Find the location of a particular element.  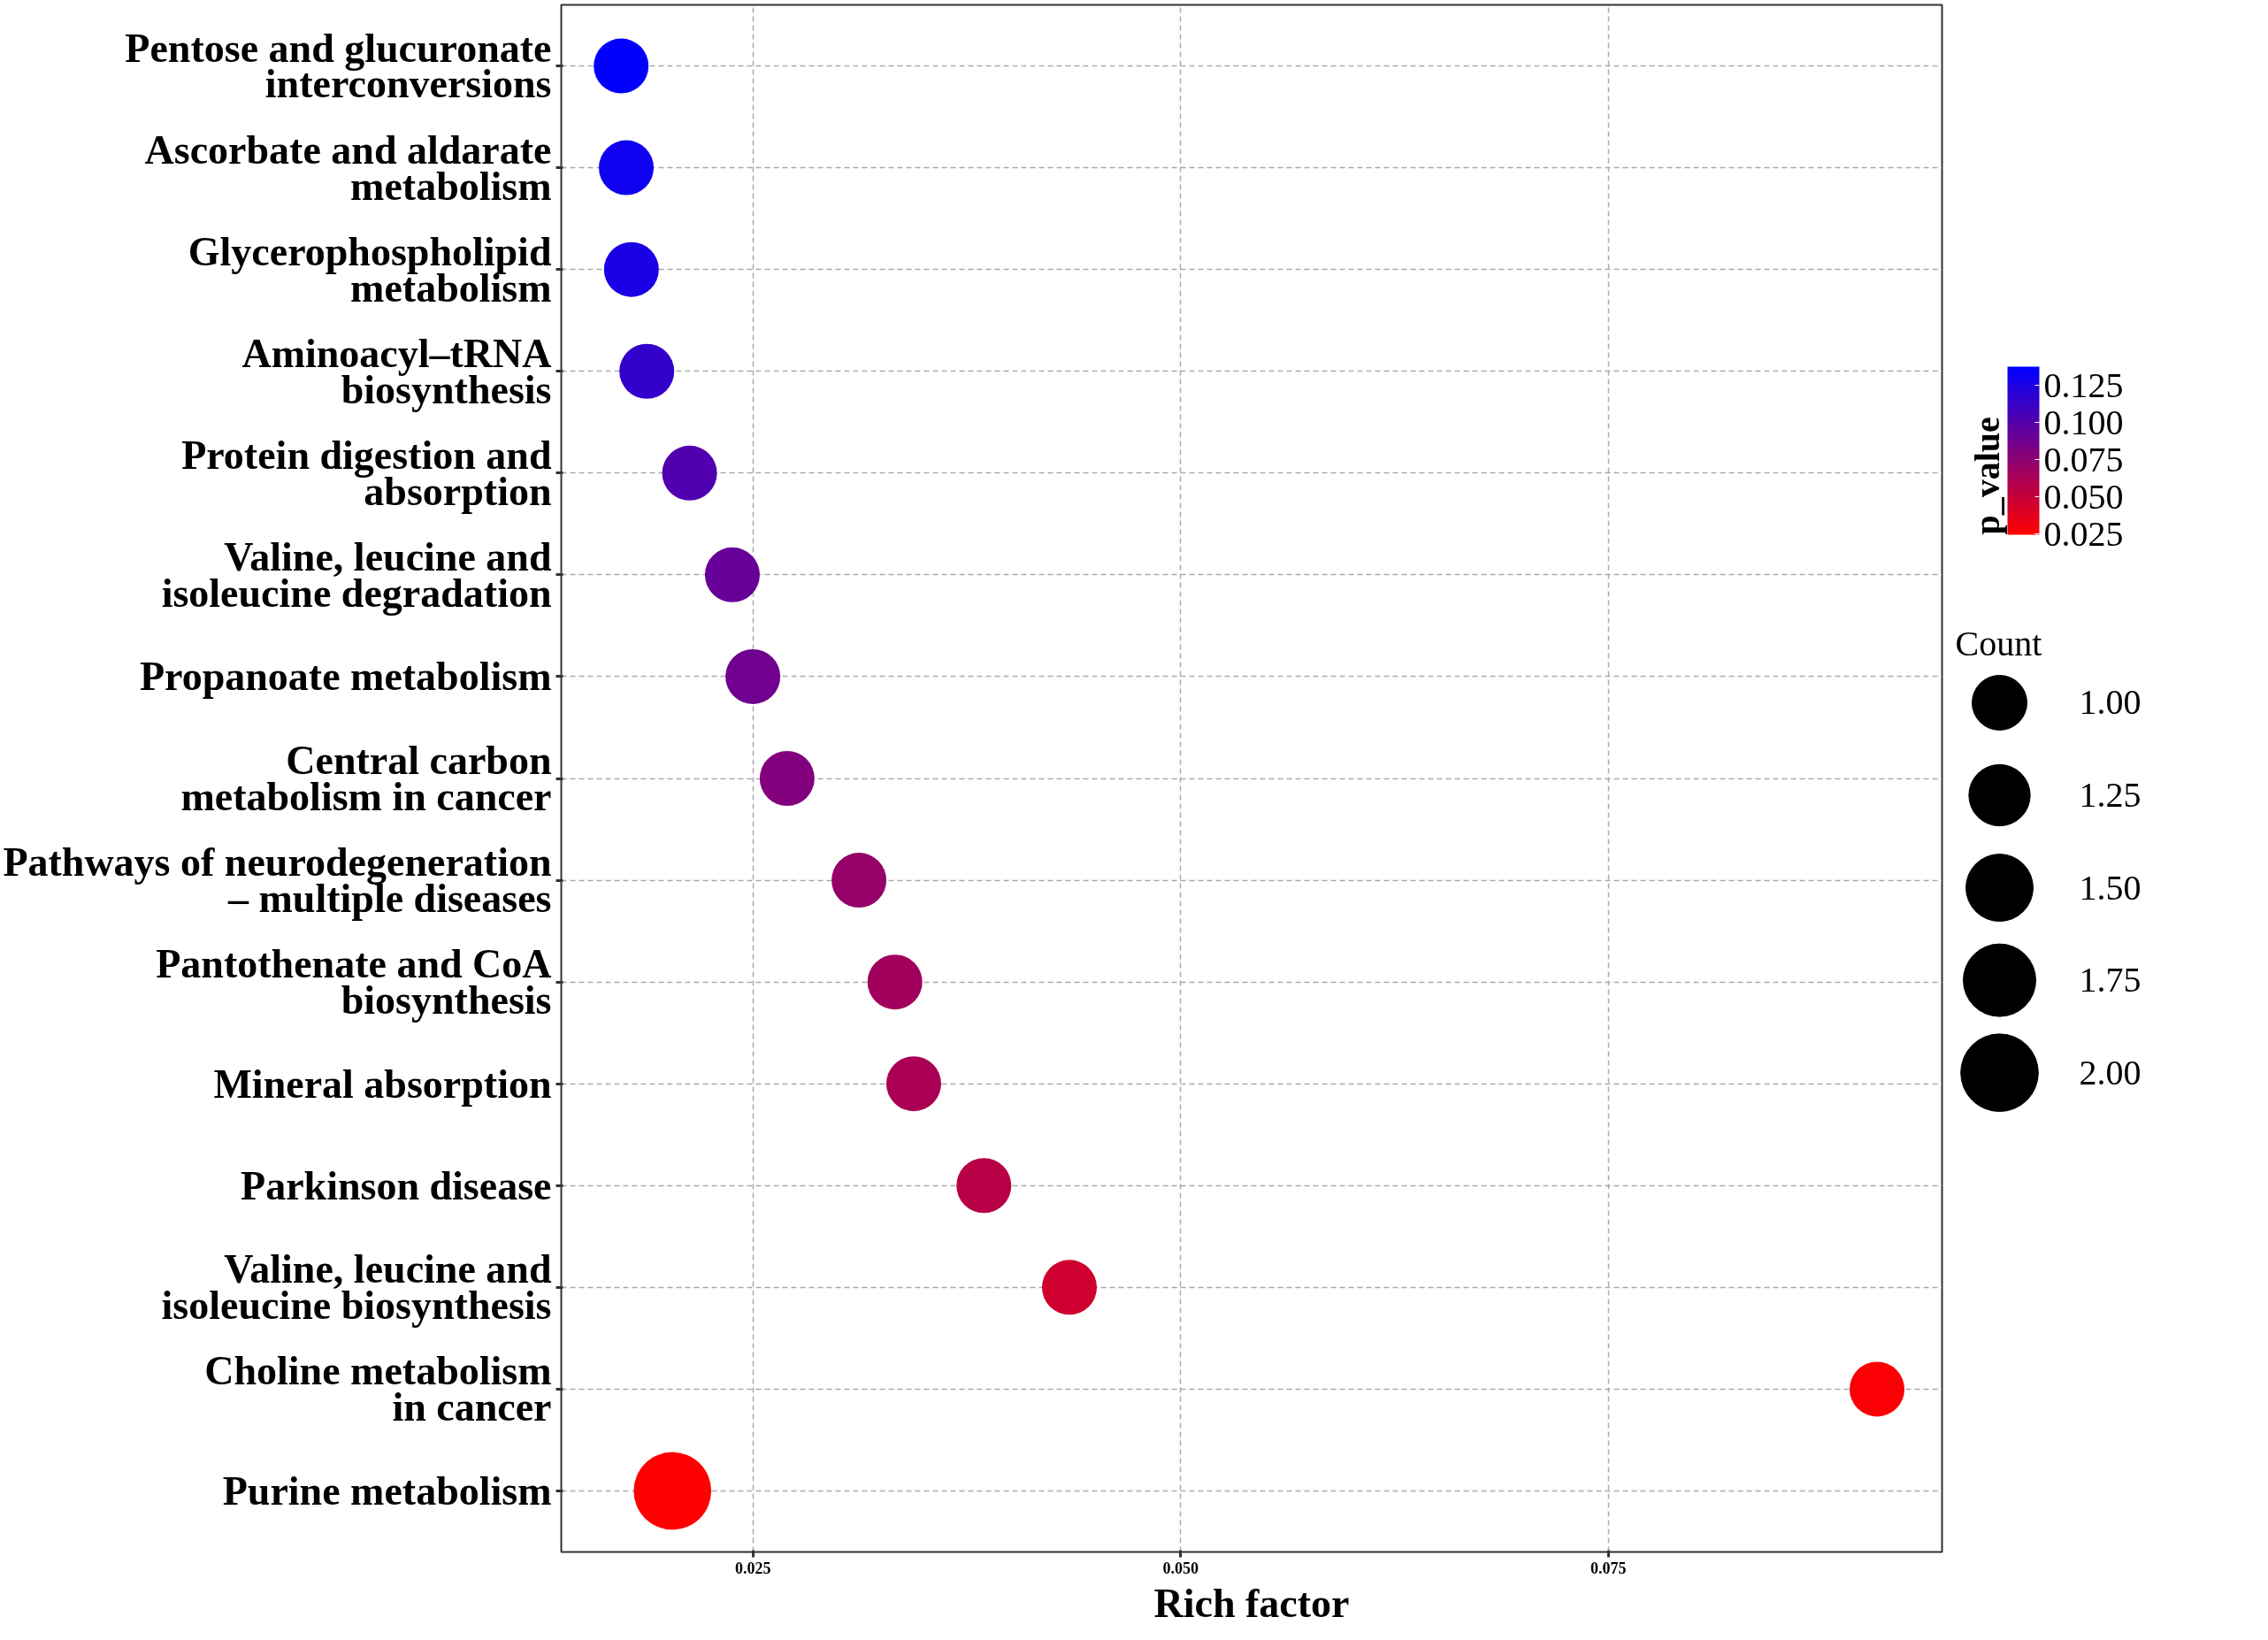

x-tick-label: 0.075 is located at coordinates (1609, 1568).